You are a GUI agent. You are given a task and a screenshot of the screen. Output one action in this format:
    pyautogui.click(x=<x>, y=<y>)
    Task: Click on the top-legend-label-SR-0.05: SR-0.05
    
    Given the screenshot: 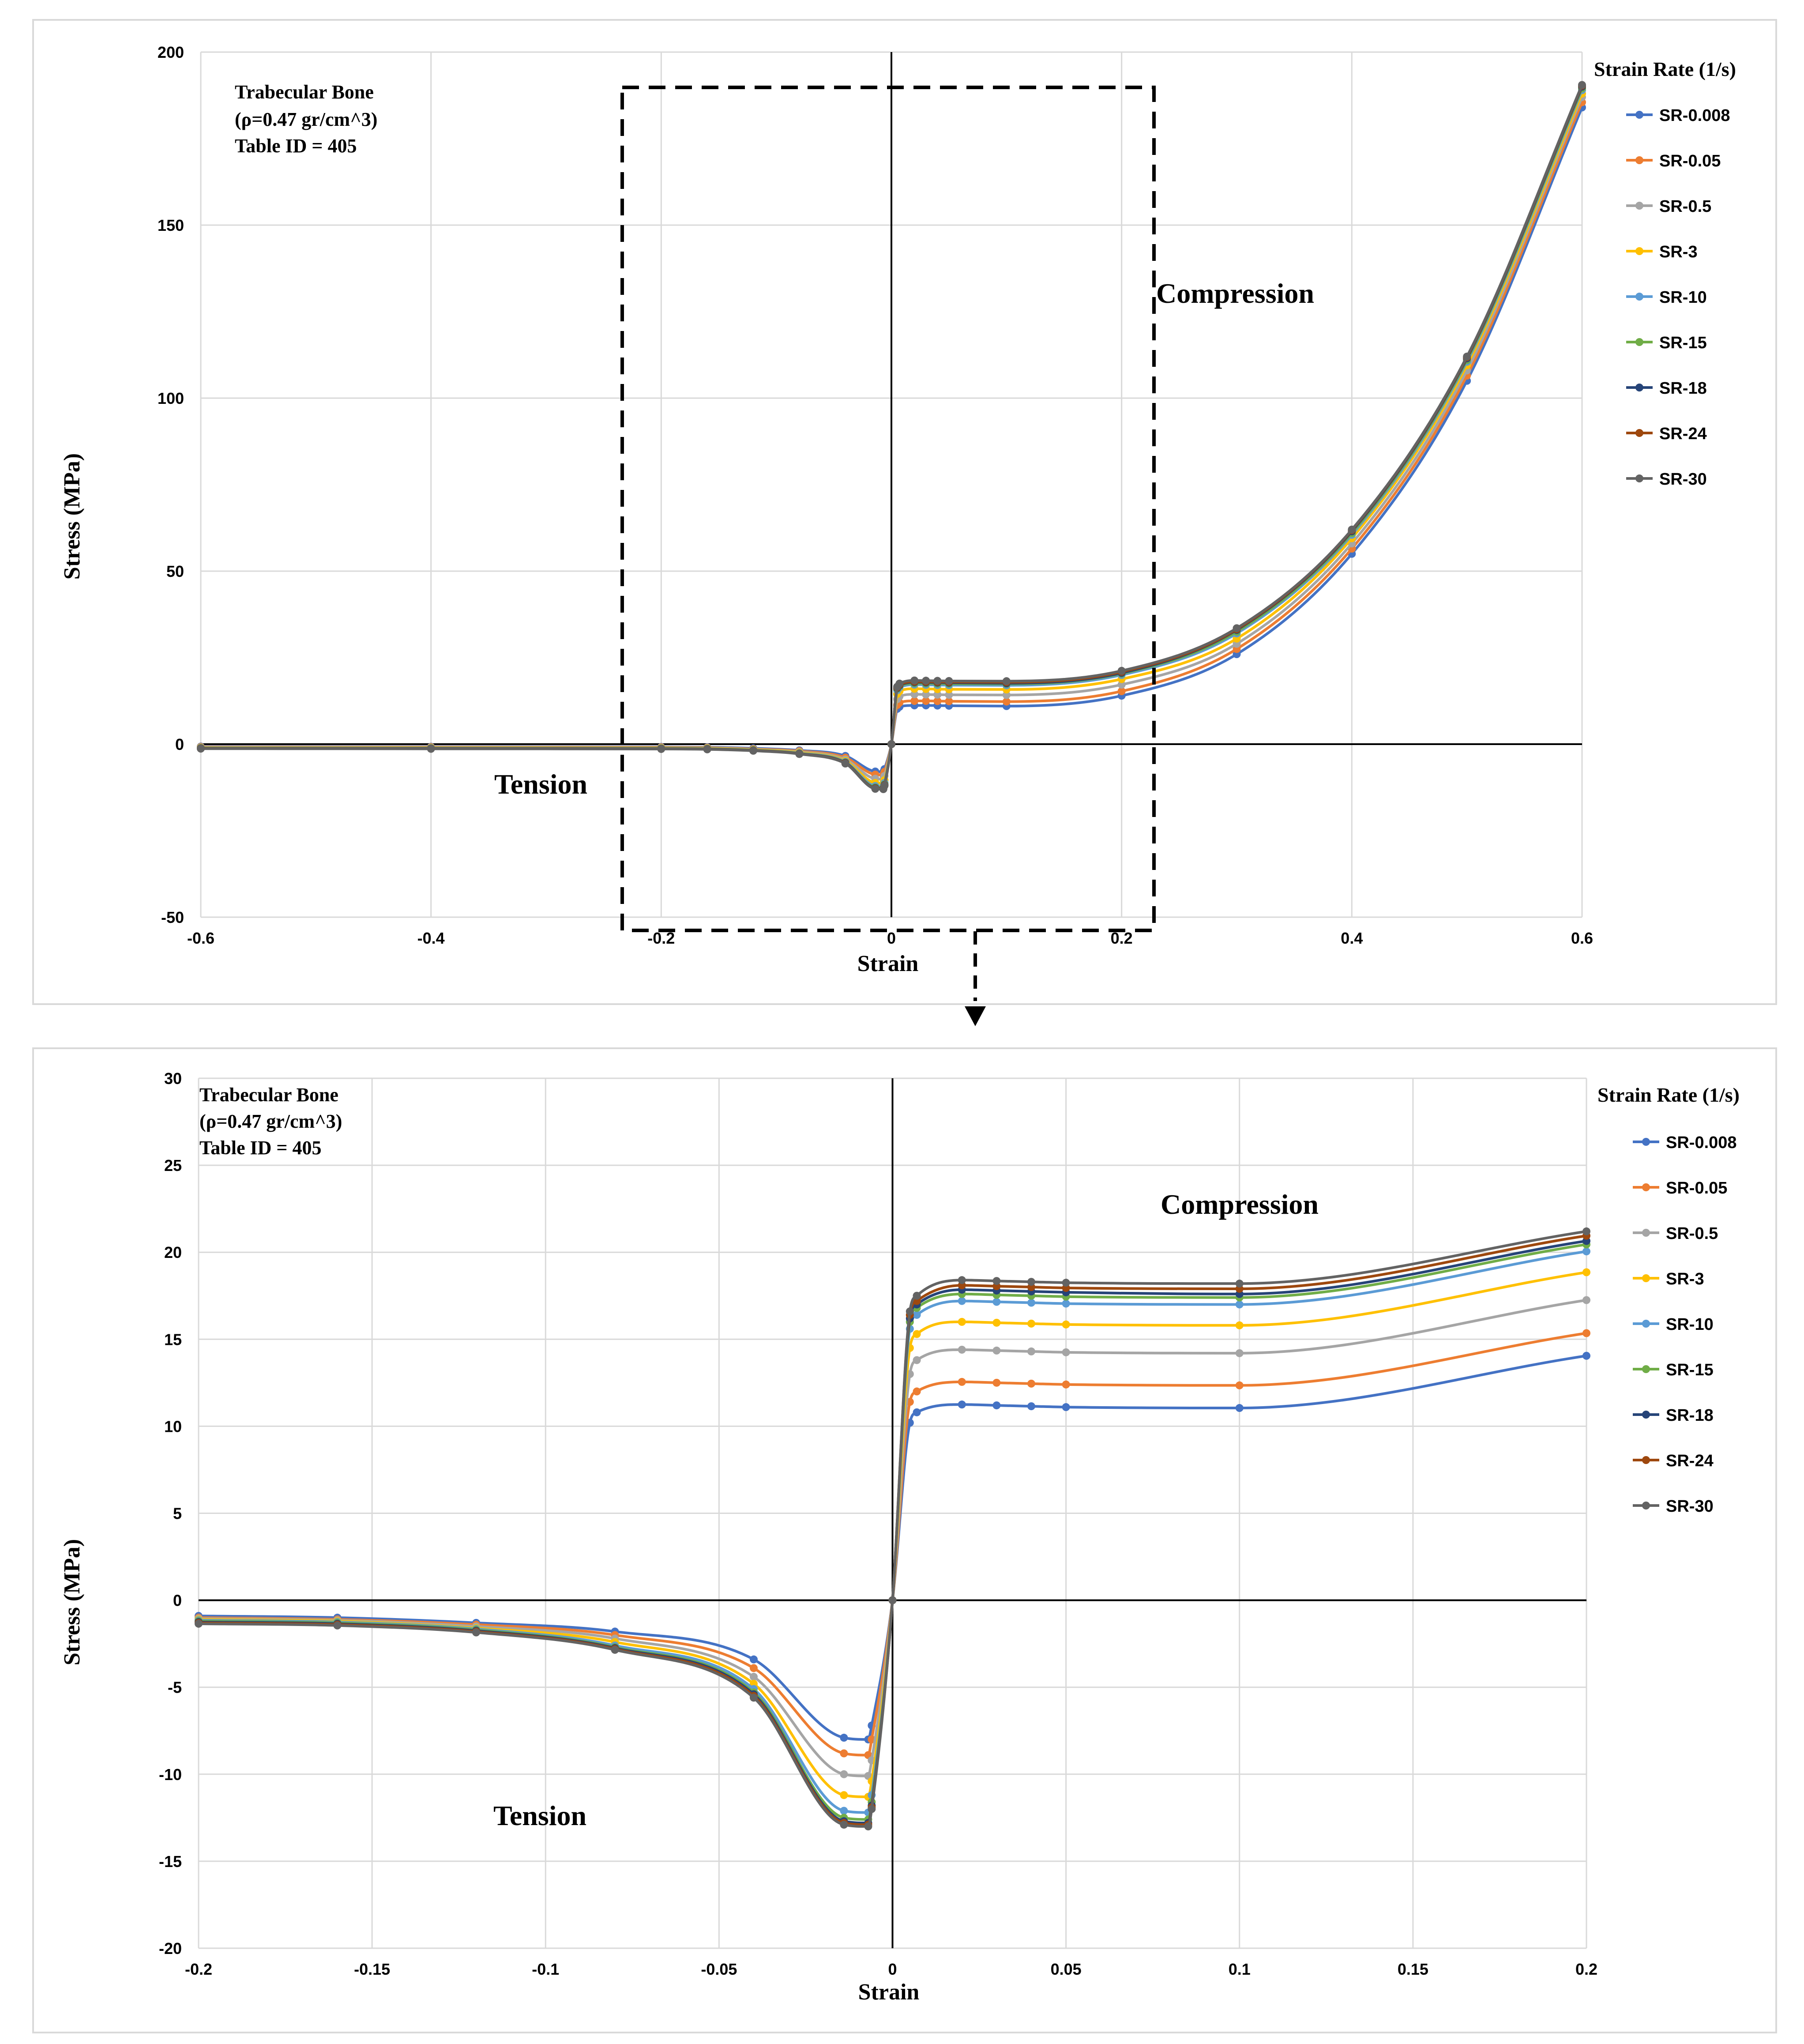 What is the action you would take?
    pyautogui.click(x=1690, y=161)
    